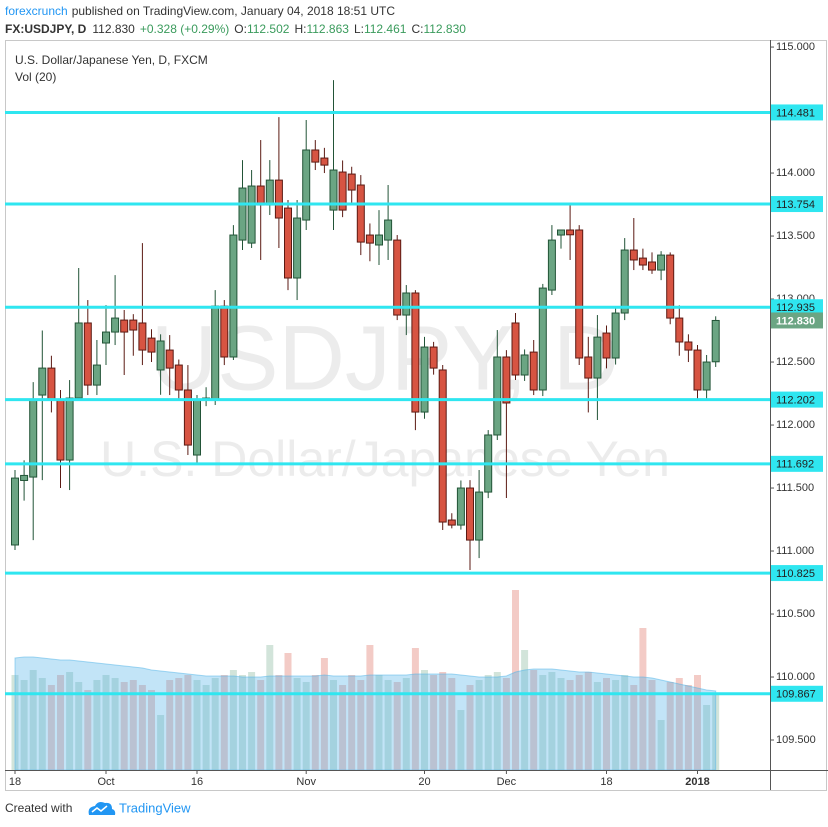  What do you see at coordinates (36, 11) in the screenshot?
I see `publisher: forexcrunch` at bounding box center [36, 11].